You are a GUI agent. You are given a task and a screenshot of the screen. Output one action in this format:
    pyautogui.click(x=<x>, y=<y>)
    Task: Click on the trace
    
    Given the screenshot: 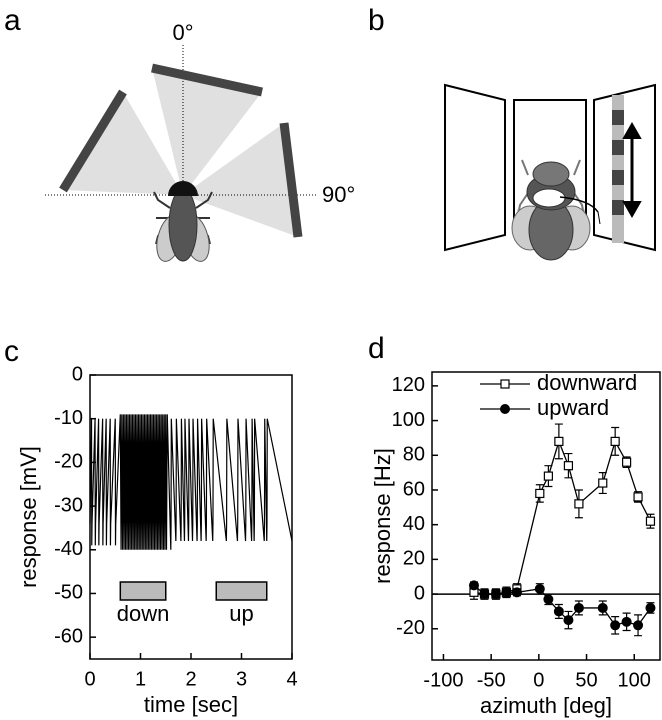 What is the action you would take?
    pyautogui.click(x=191, y=482)
    